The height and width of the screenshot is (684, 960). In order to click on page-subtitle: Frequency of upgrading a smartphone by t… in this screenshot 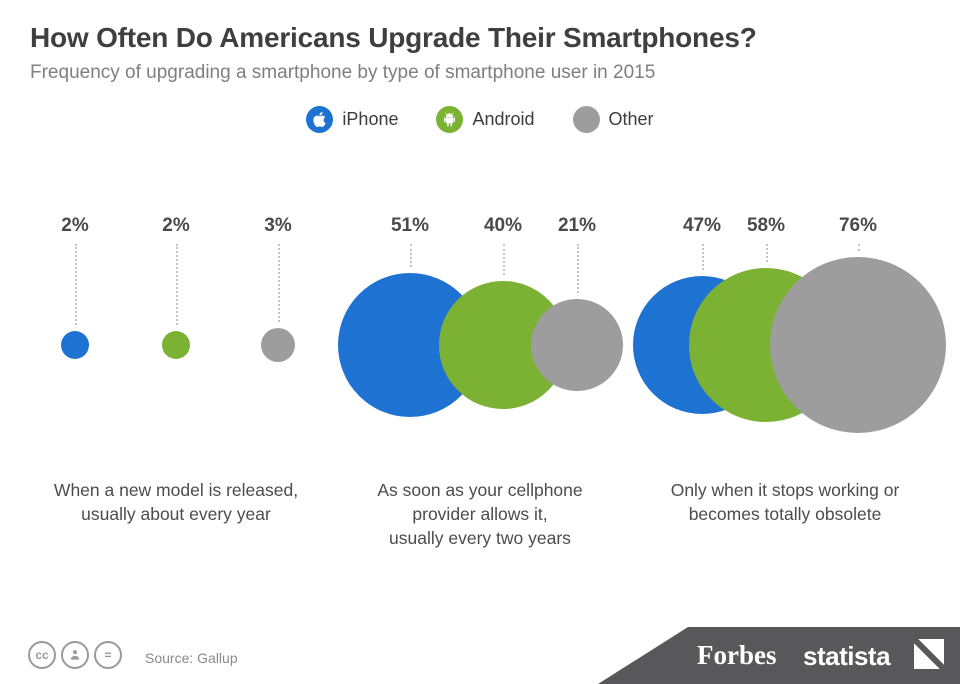, I will do `click(343, 72)`.